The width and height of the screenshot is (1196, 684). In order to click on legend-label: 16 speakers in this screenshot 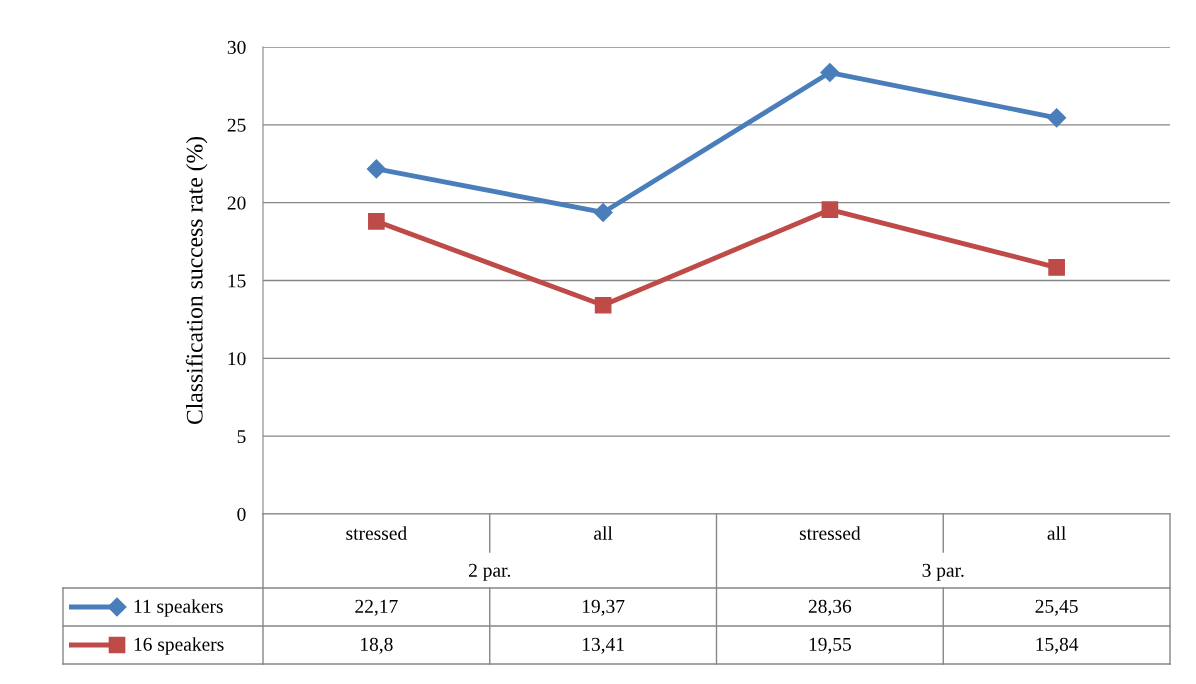, I will do `click(179, 646)`.